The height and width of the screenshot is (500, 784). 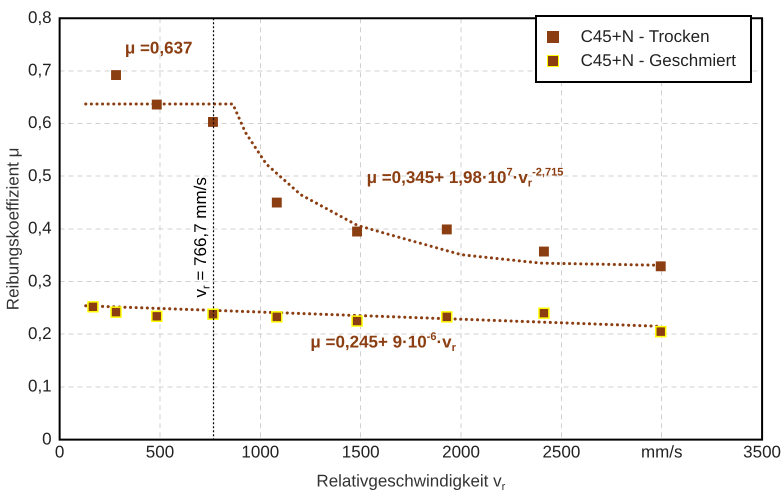 What do you see at coordinates (13, 229) in the screenshot?
I see `y-axis-title: Reibungskoeffizient μ` at bounding box center [13, 229].